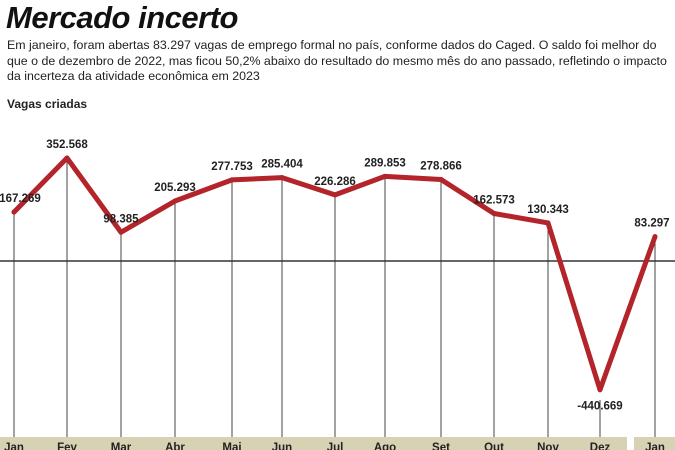 Image resolution: width=675 pixels, height=450 pixels. What do you see at coordinates (335, 446) in the screenshot?
I see `x-tick-label: Jul` at bounding box center [335, 446].